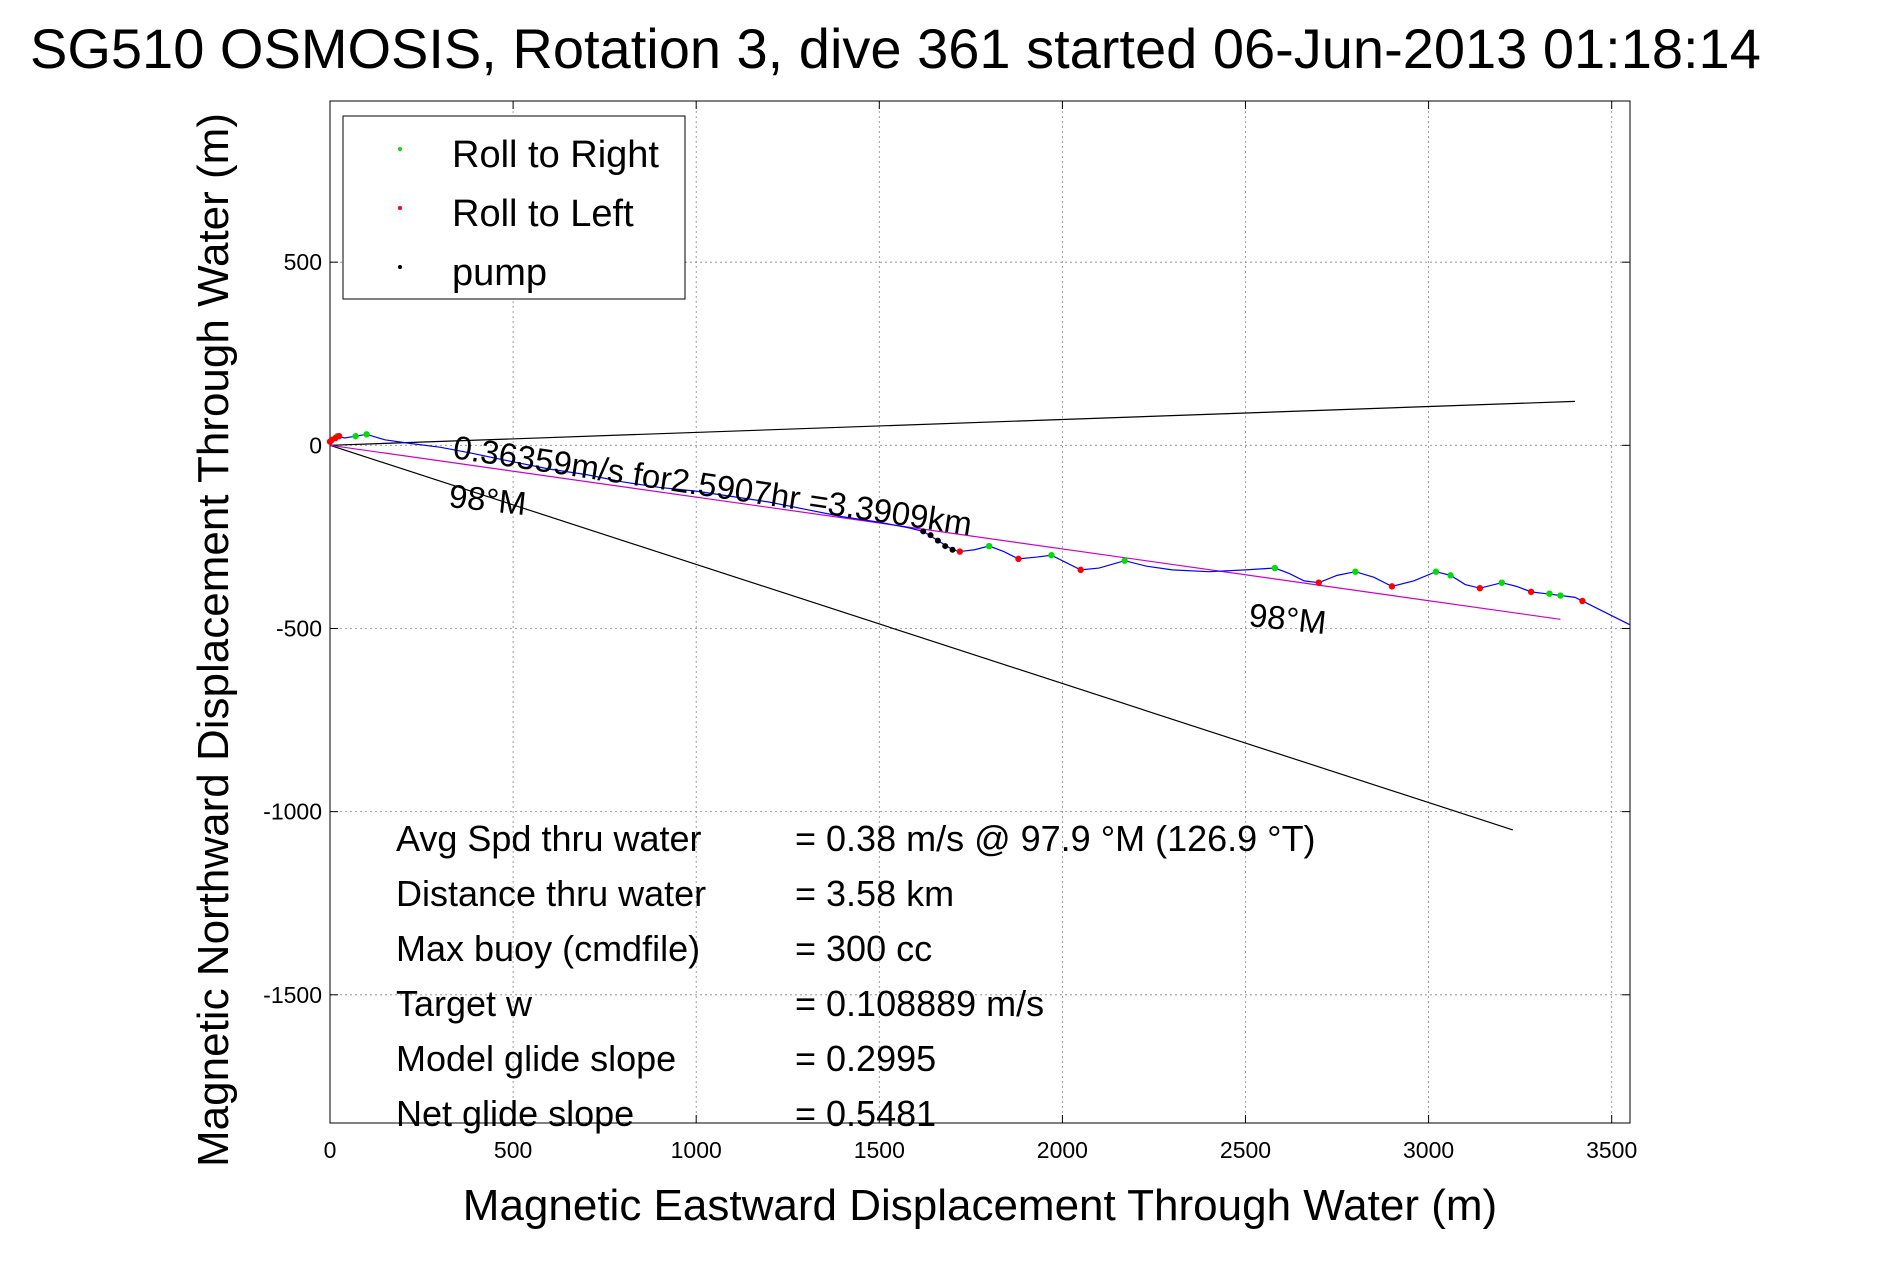  Describe the element at coordinates (536, 1058) in the screenshot. I see `stat-label: Model glide slope` at that location.